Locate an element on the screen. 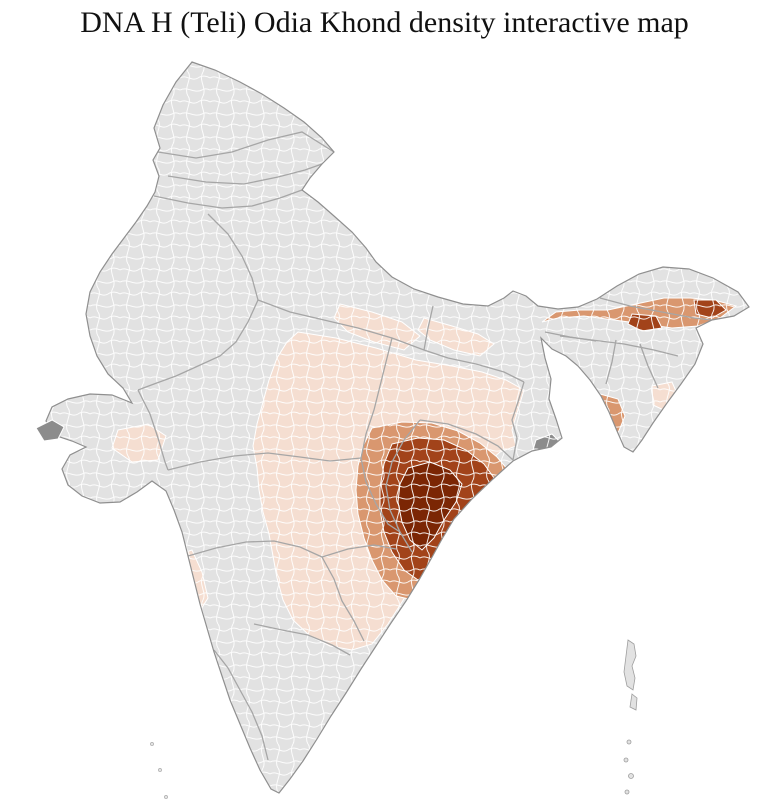 The width and height of the screenshot is (769, 812). lakshadweep-islands is located at coordinates (159, 770).